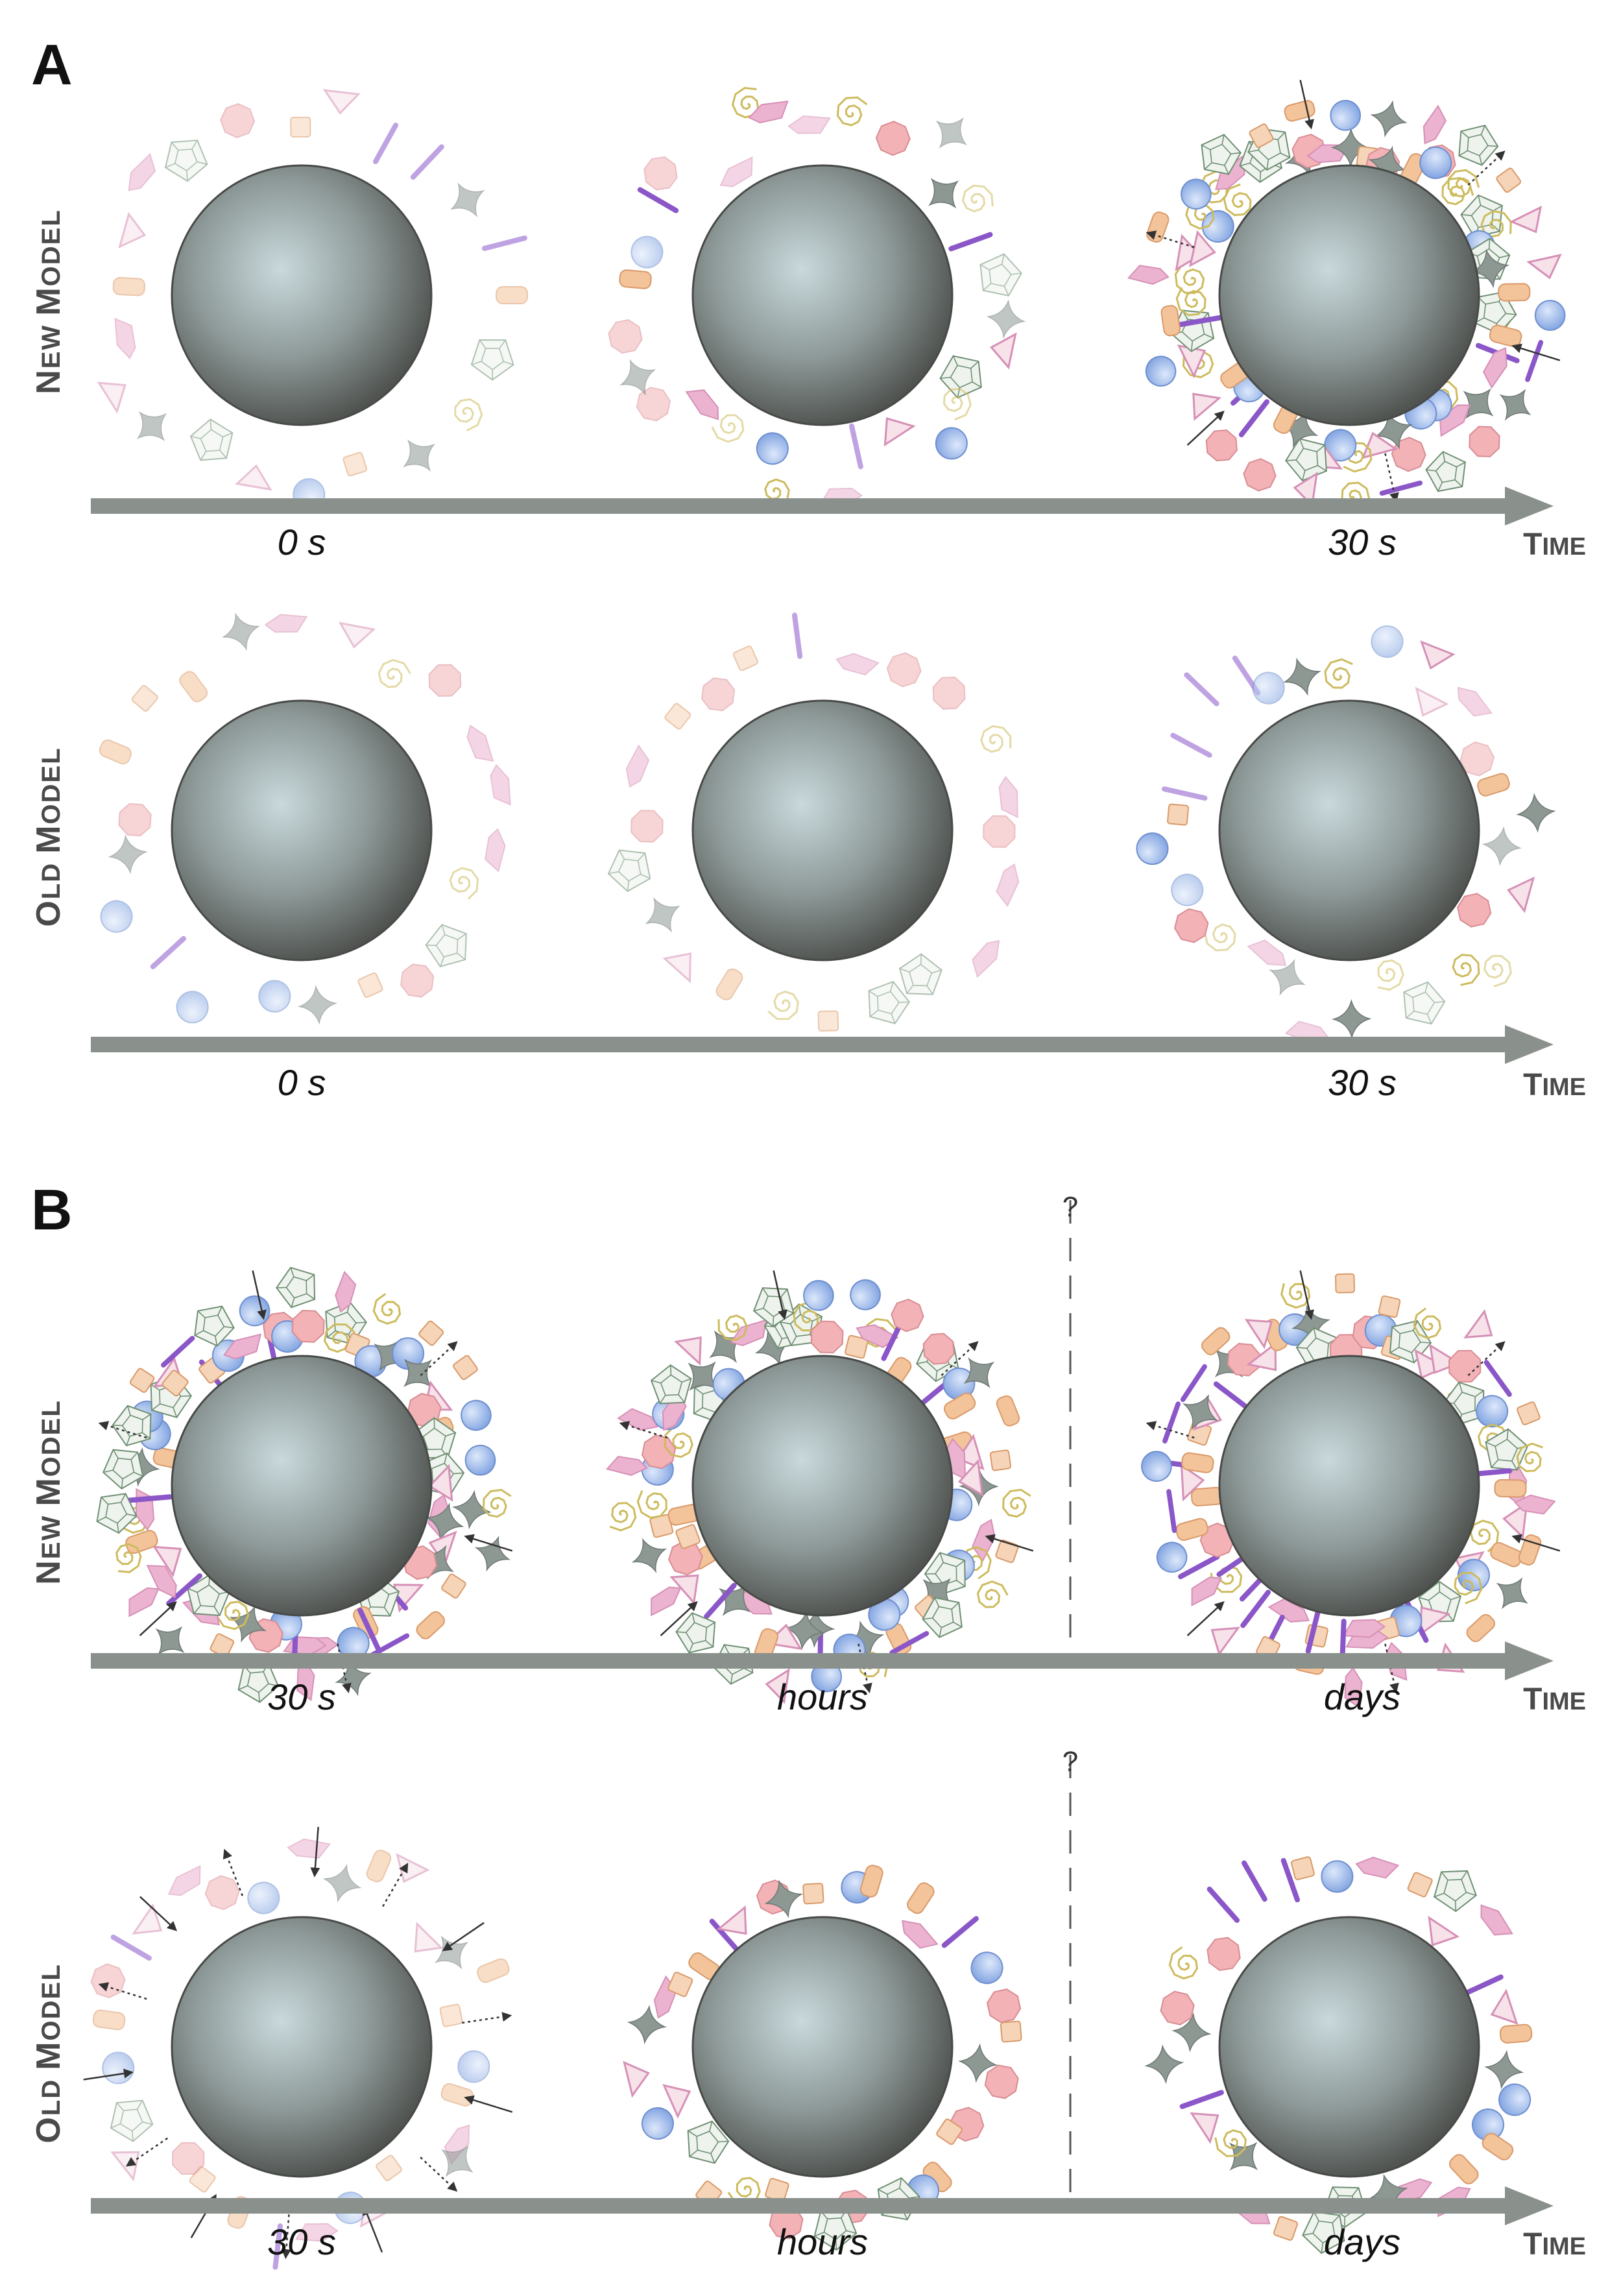  I want to click on panel-letter: B, so click(52, 1210).